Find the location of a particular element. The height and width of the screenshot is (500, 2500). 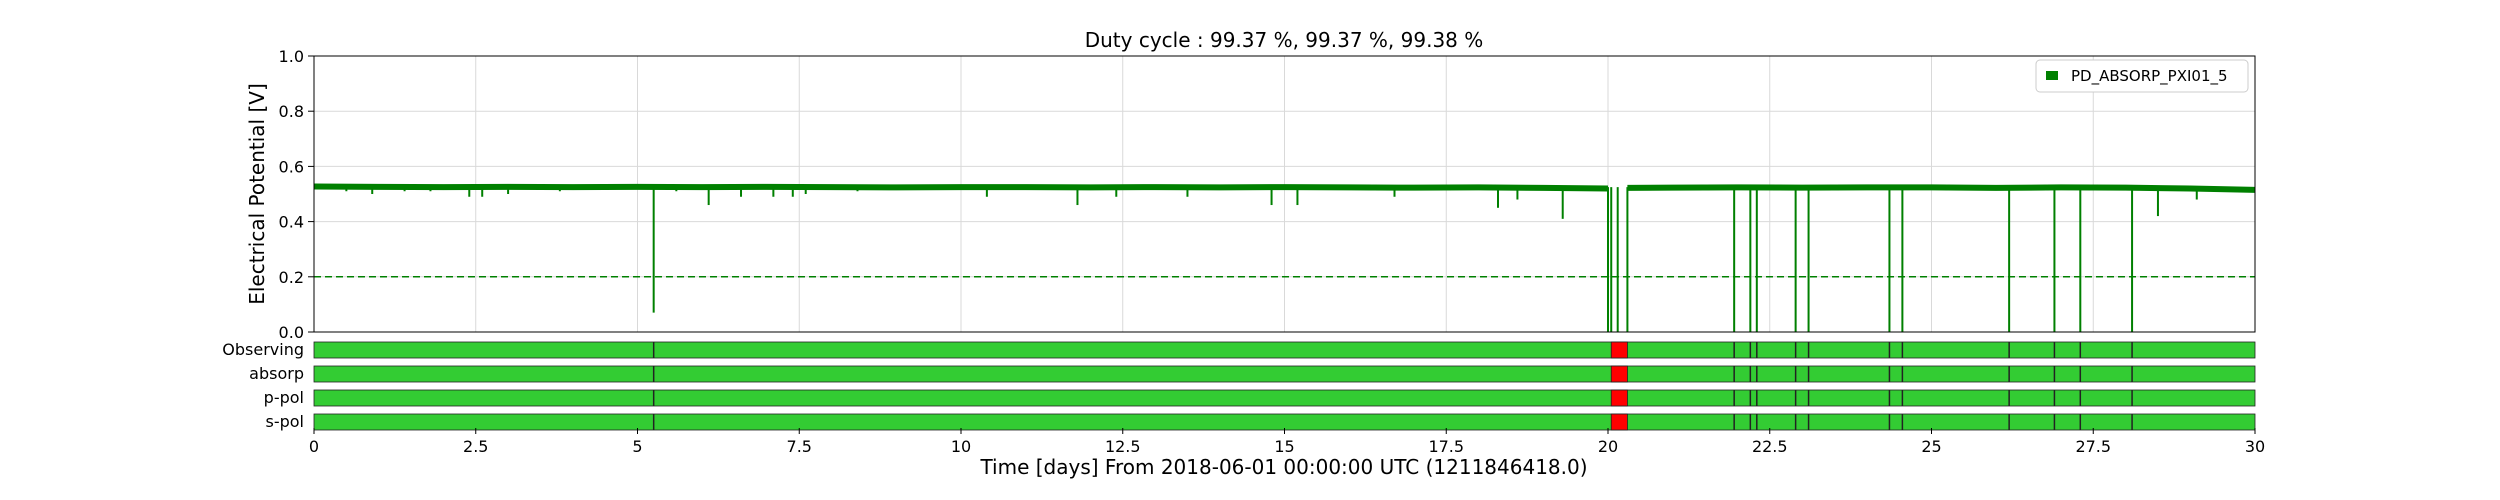

x-tick-label: 12.5 is located at coordinates (1123, 446).